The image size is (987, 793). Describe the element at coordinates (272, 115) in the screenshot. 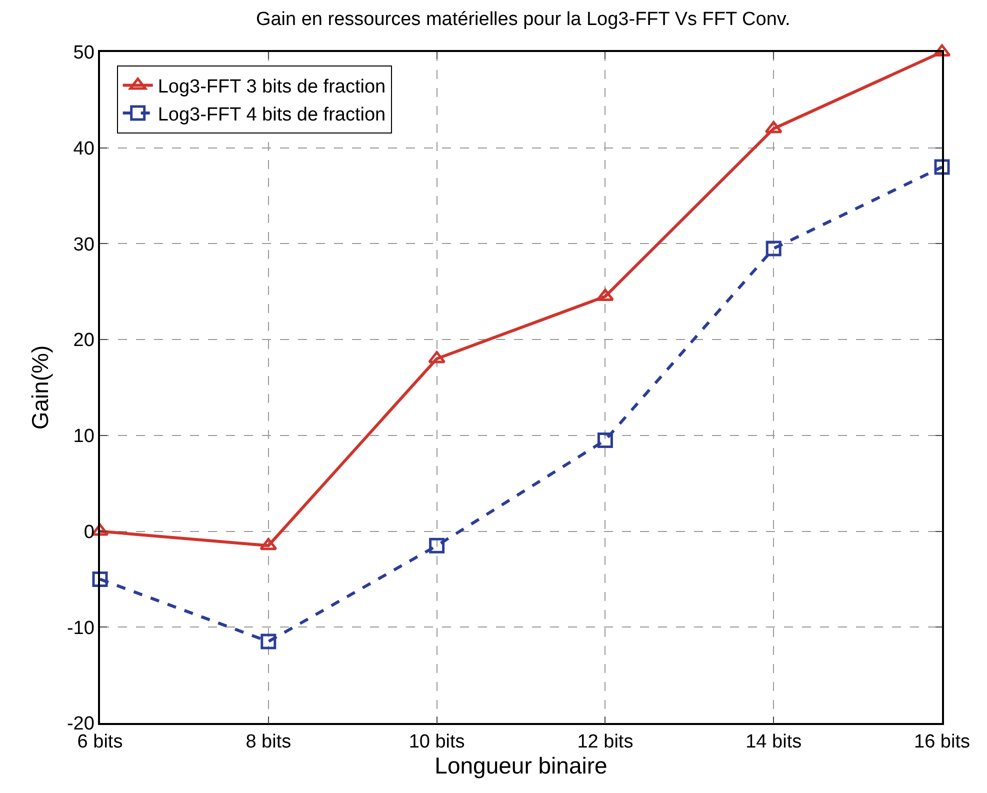

I see `legend-label: Log3-FFT 4 bits de fraction` at that location.